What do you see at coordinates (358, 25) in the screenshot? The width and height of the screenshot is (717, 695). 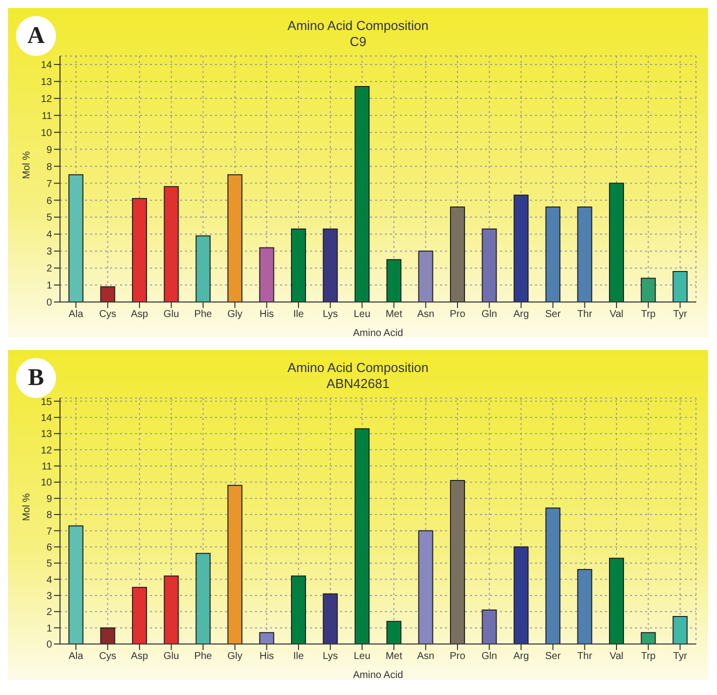 I see `chart-title: Amino Acid Composition` at bounding box center [358, 25].